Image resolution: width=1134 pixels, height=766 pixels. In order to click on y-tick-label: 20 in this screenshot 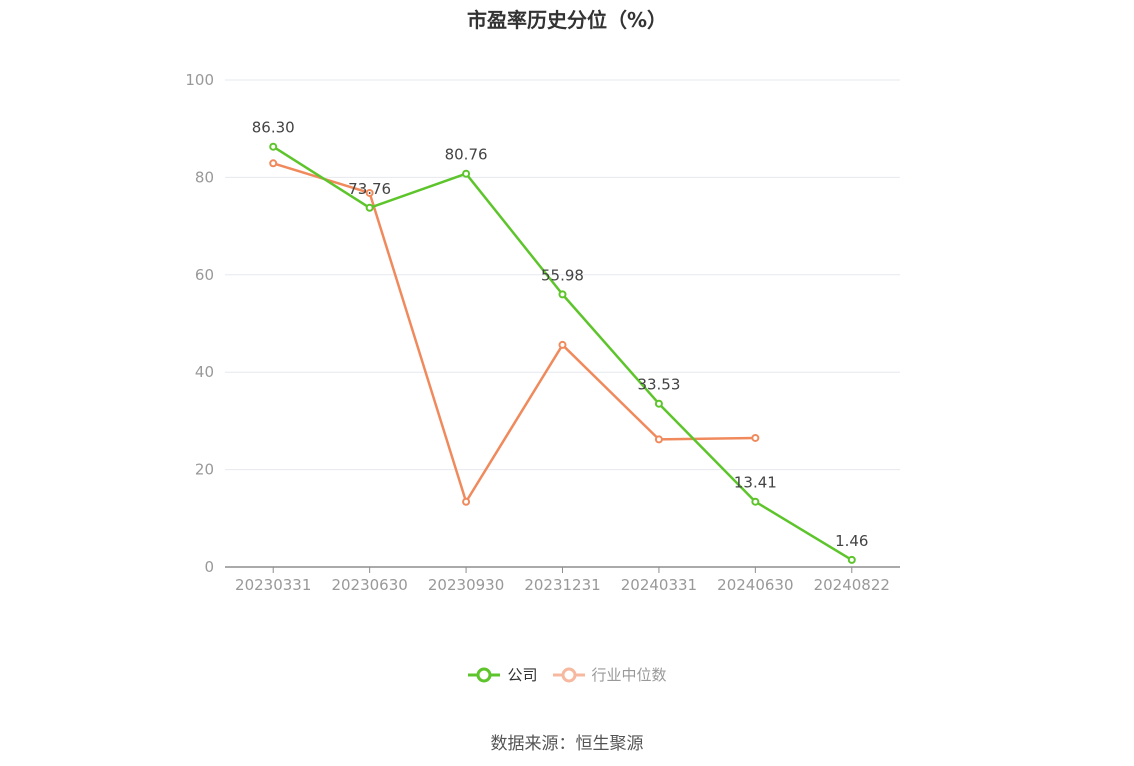, I will do `click(204, 470)`.